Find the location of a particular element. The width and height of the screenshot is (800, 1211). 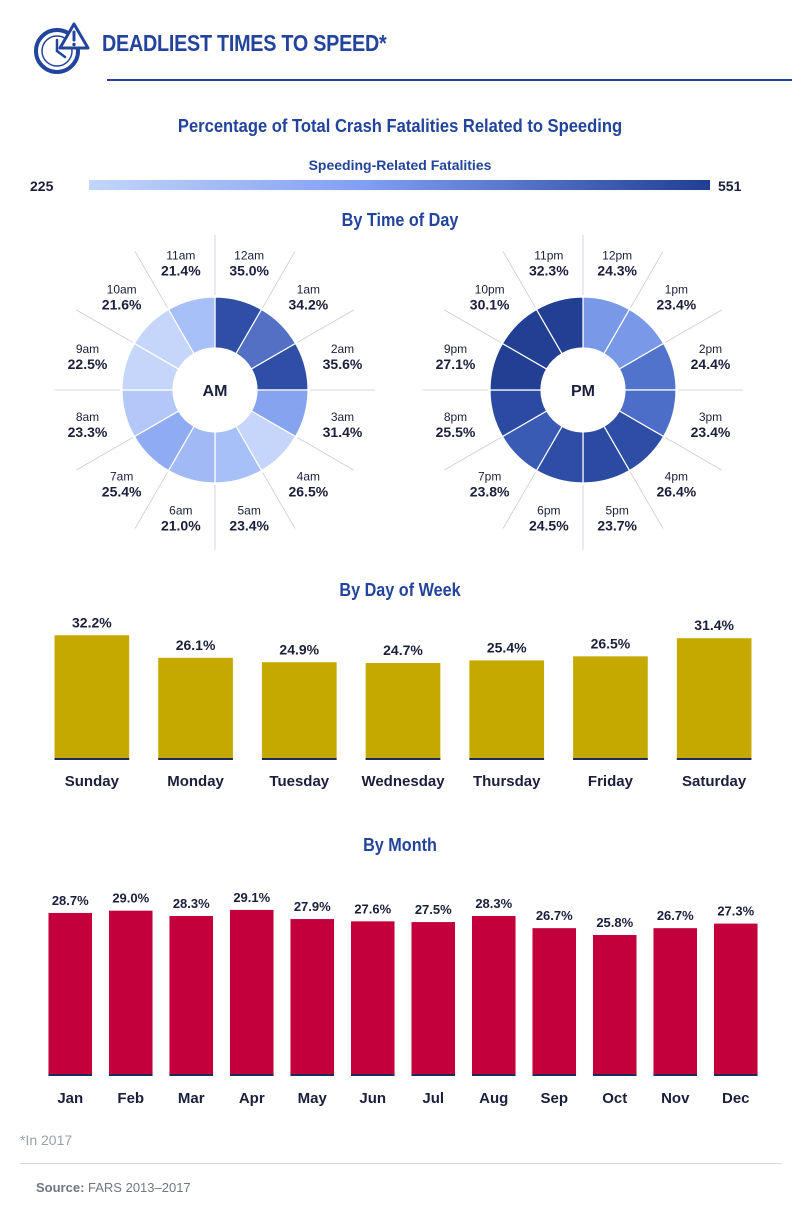

bar-value-label: 27.9% is located at coordinates (312, 906).